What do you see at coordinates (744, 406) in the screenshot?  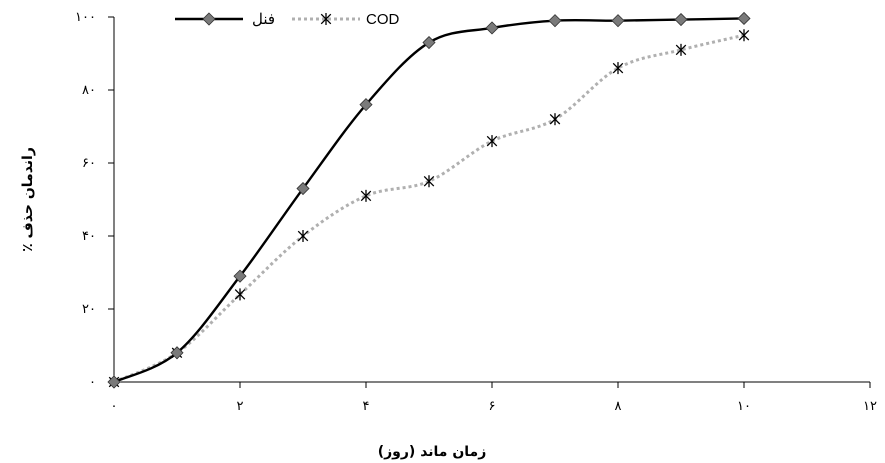 I see `x-tick-label: ۱۰` at bounding box center [744, 406].